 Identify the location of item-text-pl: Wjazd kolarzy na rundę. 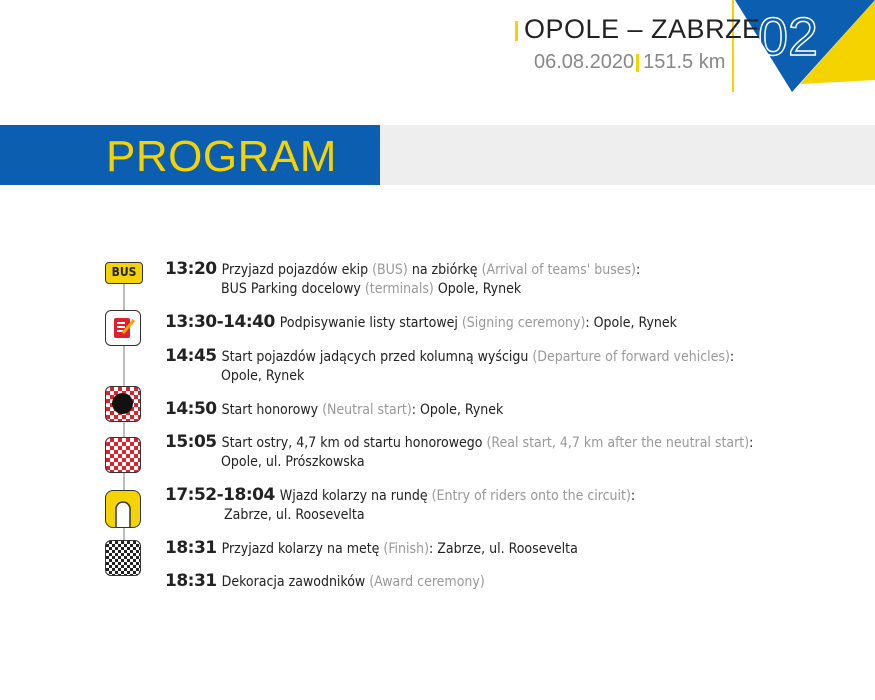
(353, 496).